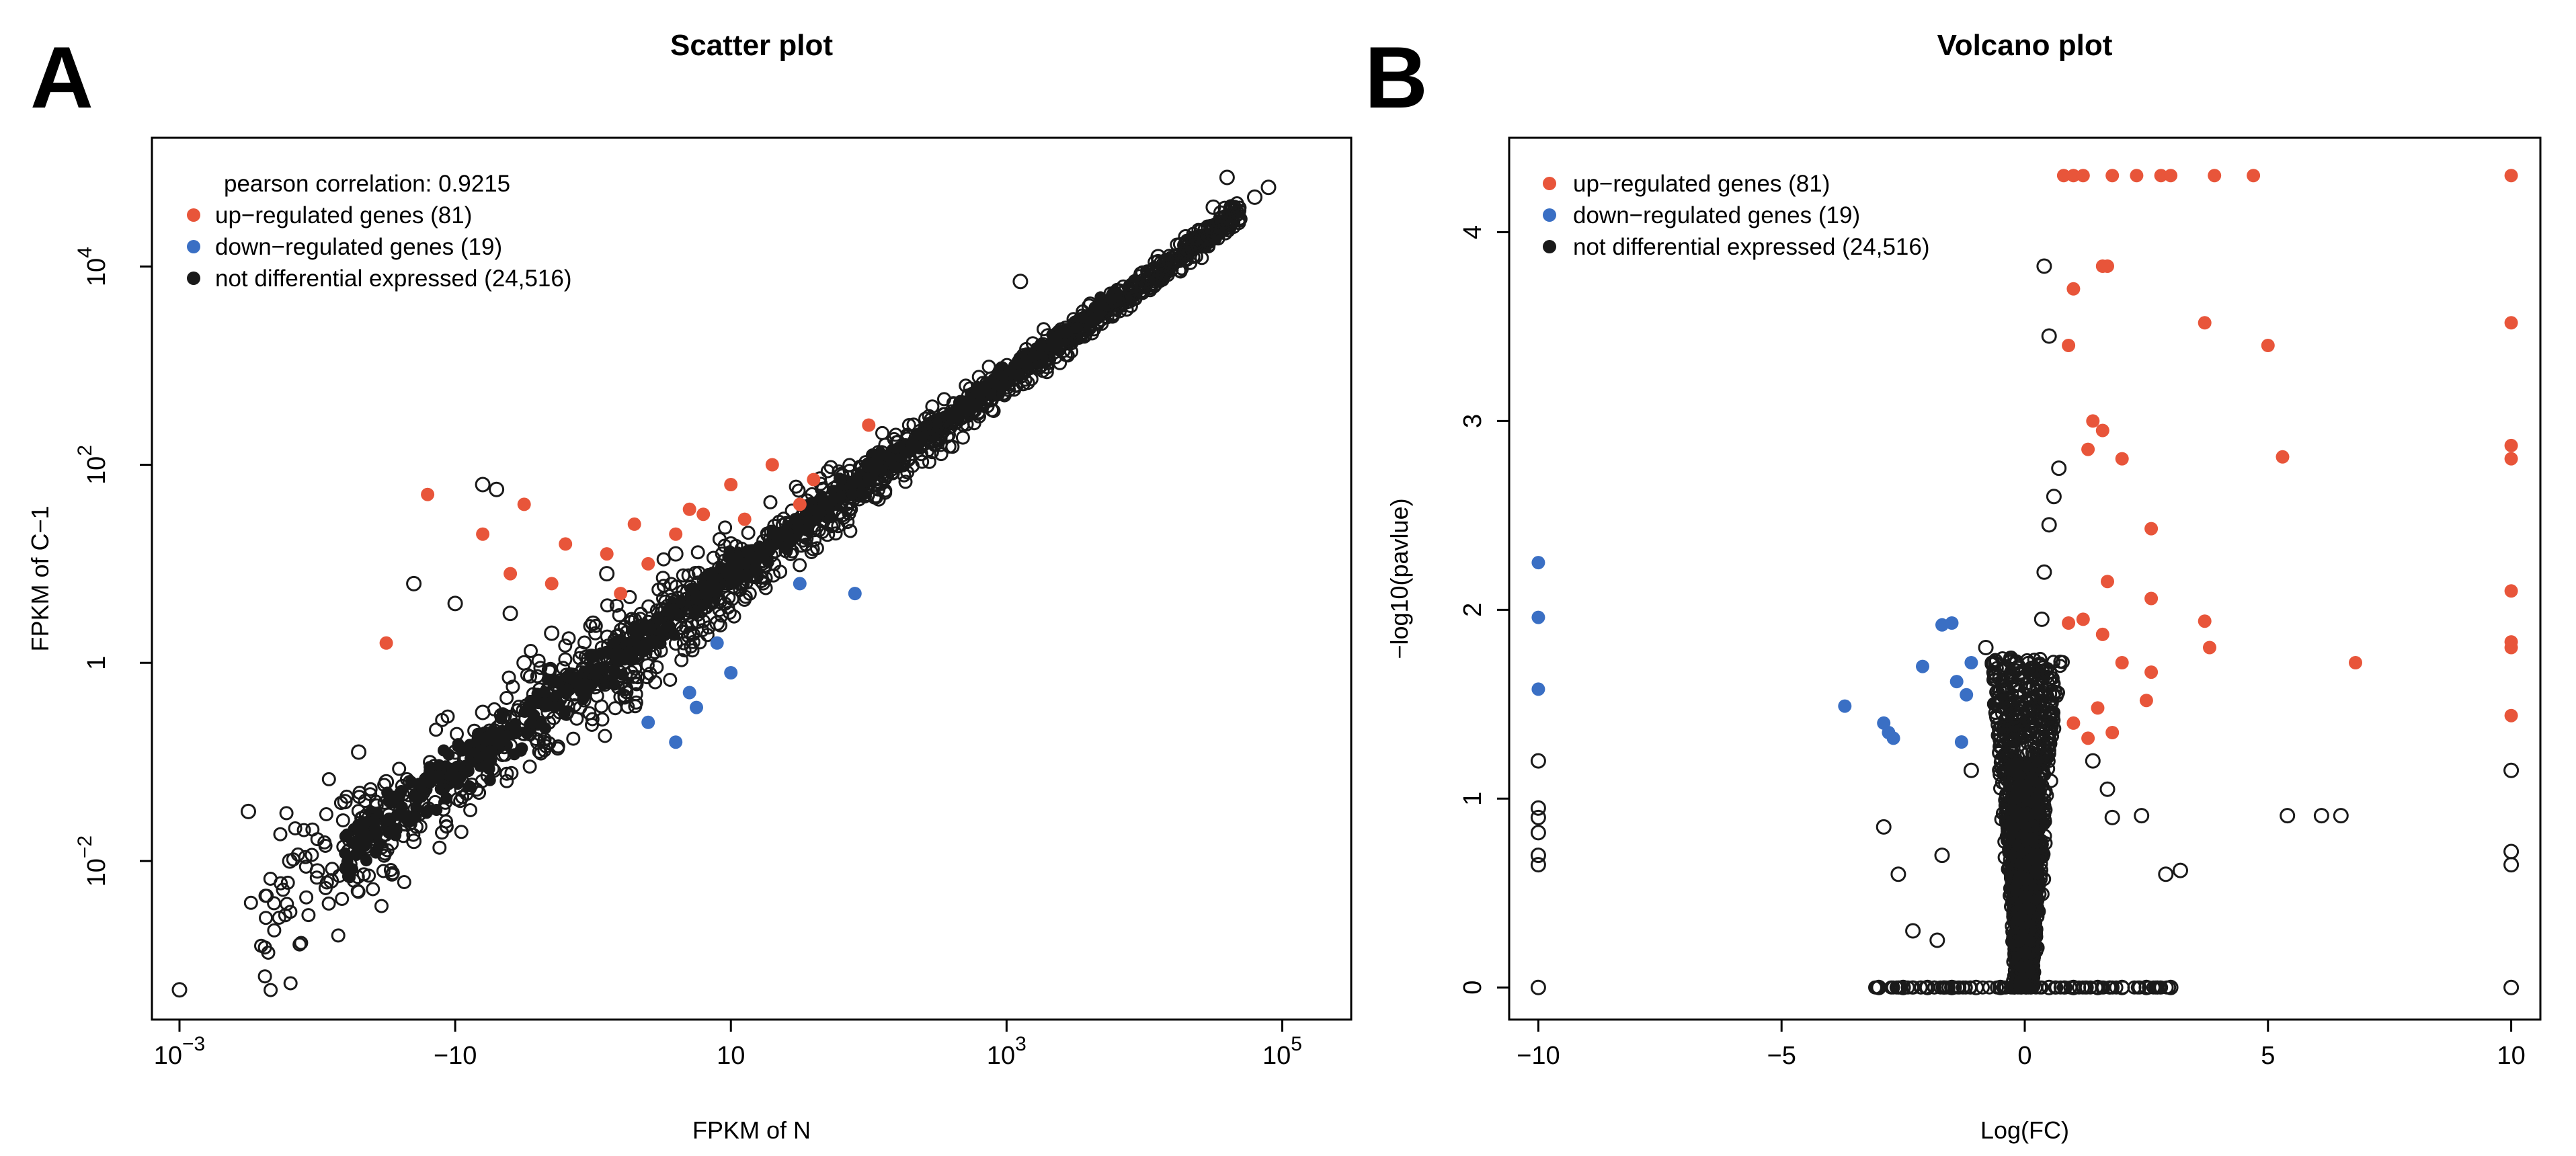 This screenshot has width=2576, height=1156. What do you see at coordinates (1549, 246) in the screenshot?
I see `legend-marker-not-de` at bounding box center [1549, 246].